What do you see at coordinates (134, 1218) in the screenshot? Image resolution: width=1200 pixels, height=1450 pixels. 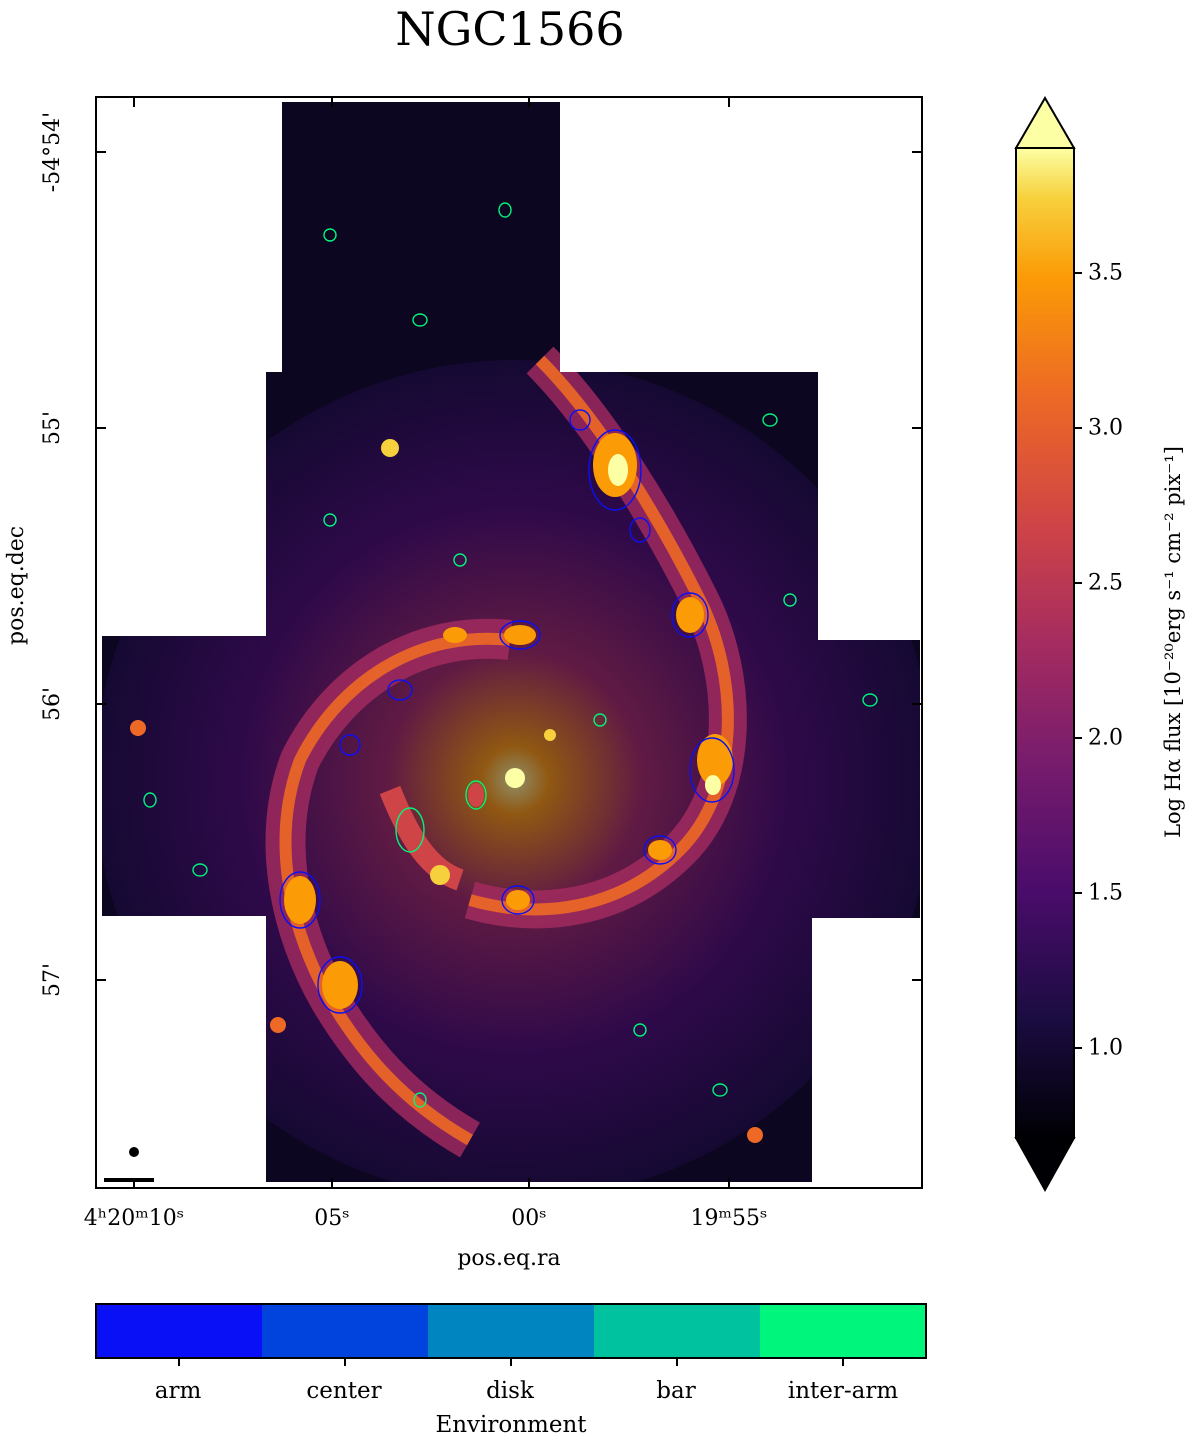 I see `x-tick-label: 4ʰ20ᵐ10ˢ` at bounding box center [134, 1218].